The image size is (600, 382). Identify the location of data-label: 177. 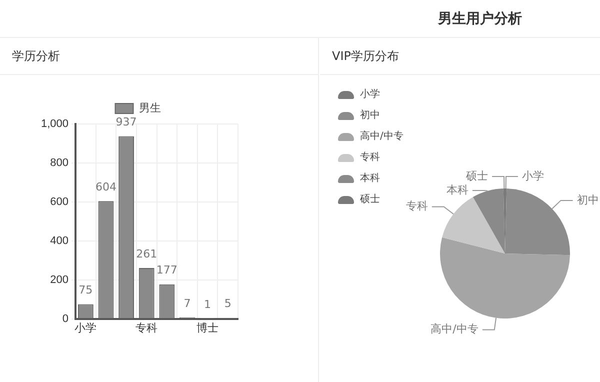
(167, 270).